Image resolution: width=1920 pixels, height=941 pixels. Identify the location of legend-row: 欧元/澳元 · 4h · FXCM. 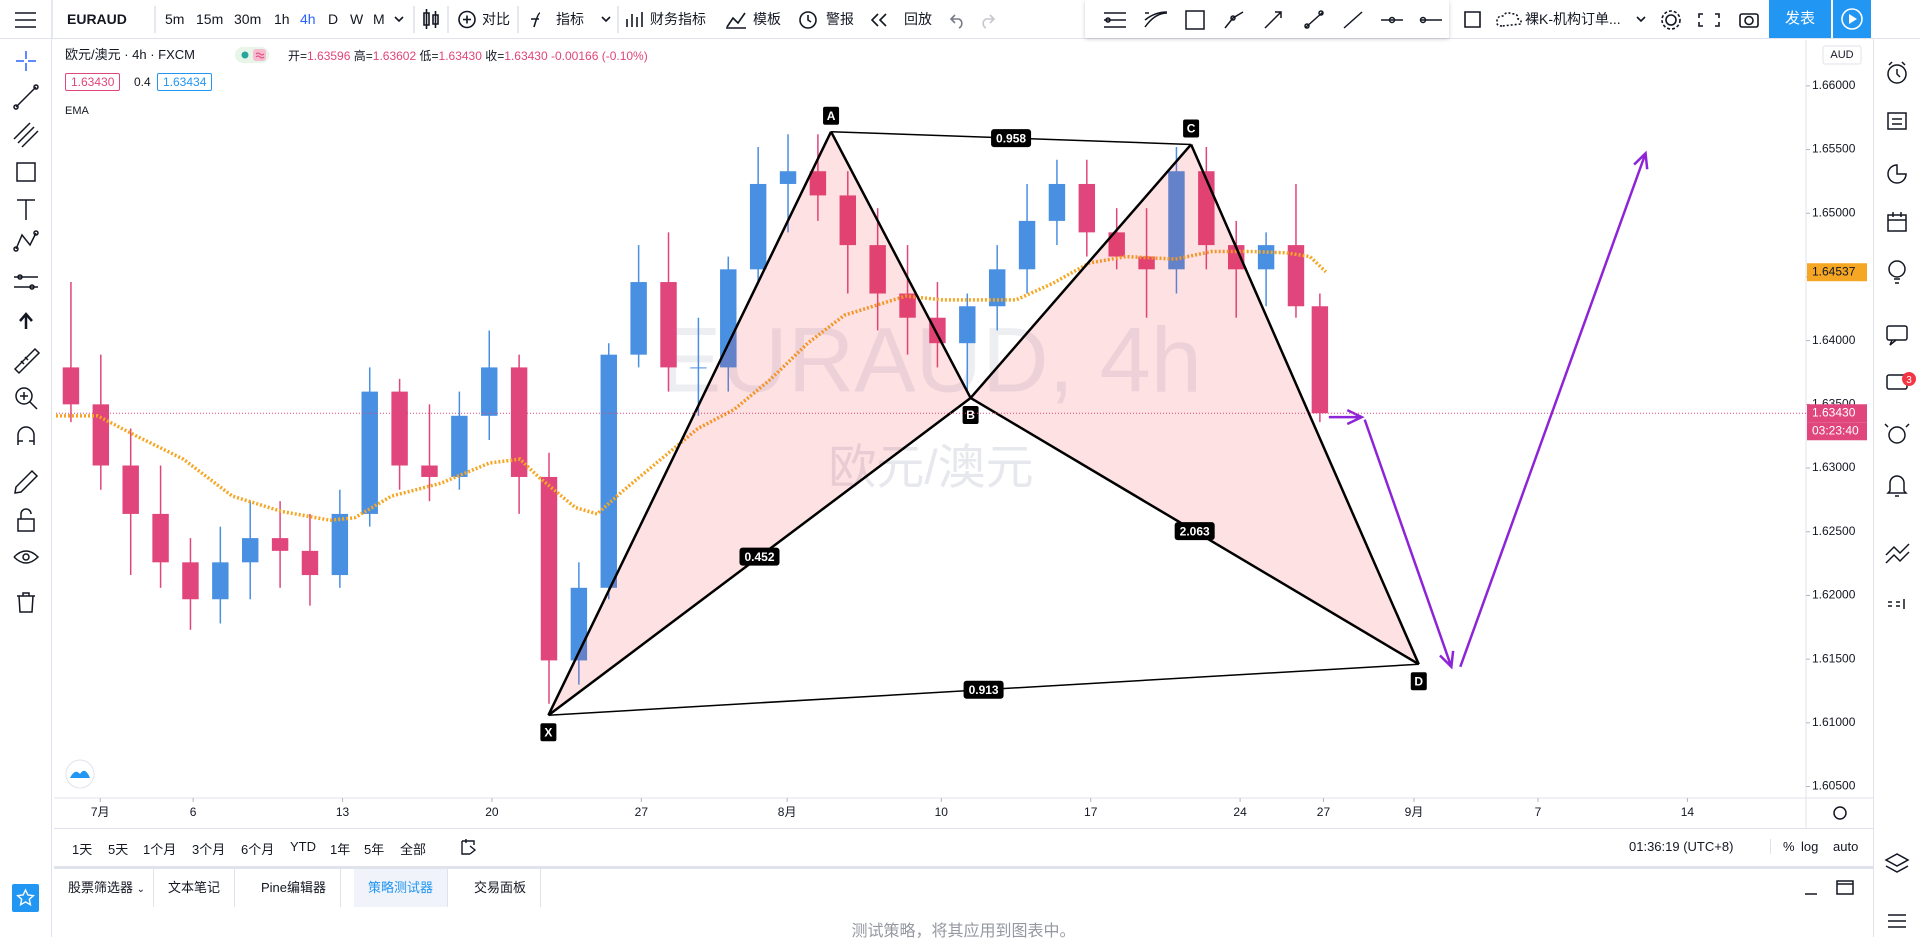
(130, 55).